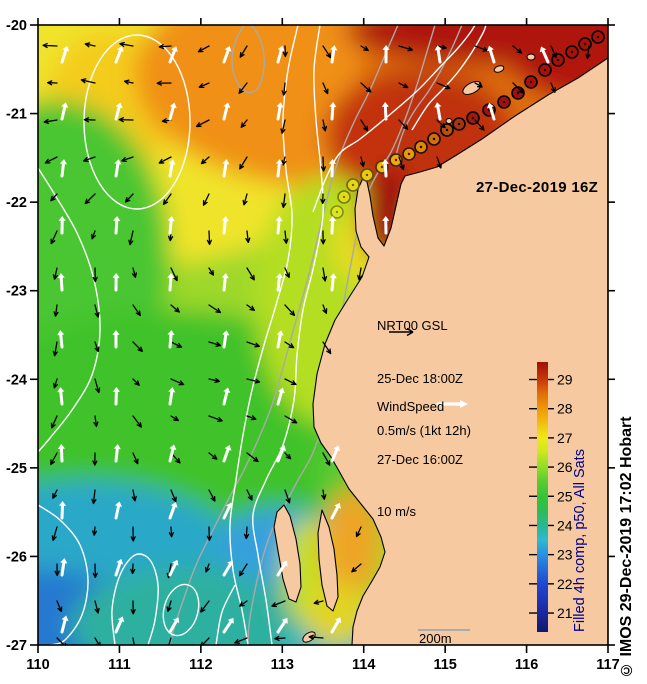 The width and height of the screenshot is (647, 684). Describe the element at coordinates (565, 525) in the screenshot. I see `colorbar-tick-label: 24` at that location.